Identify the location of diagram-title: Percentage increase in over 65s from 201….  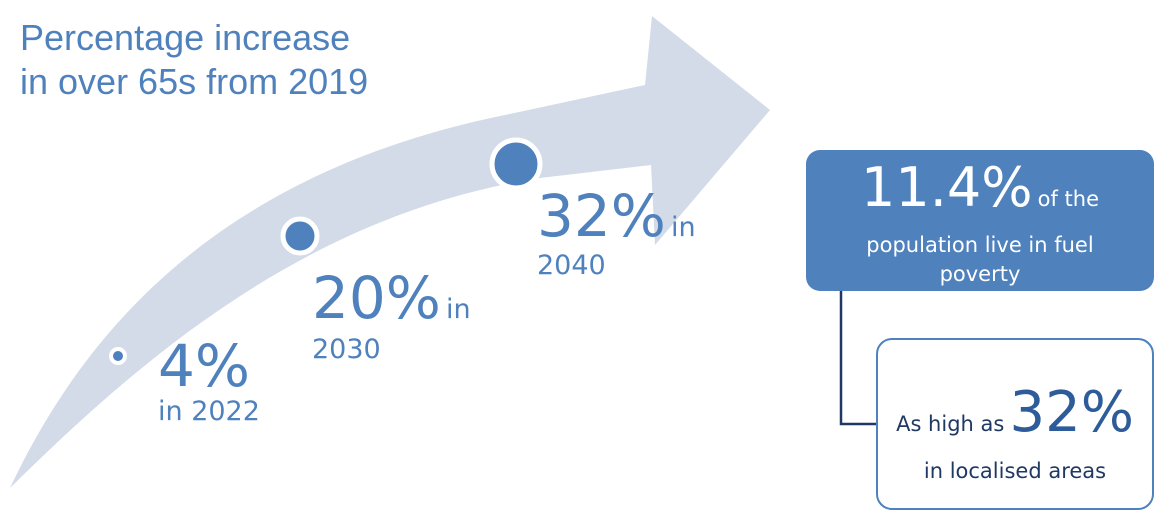
(194, 60).